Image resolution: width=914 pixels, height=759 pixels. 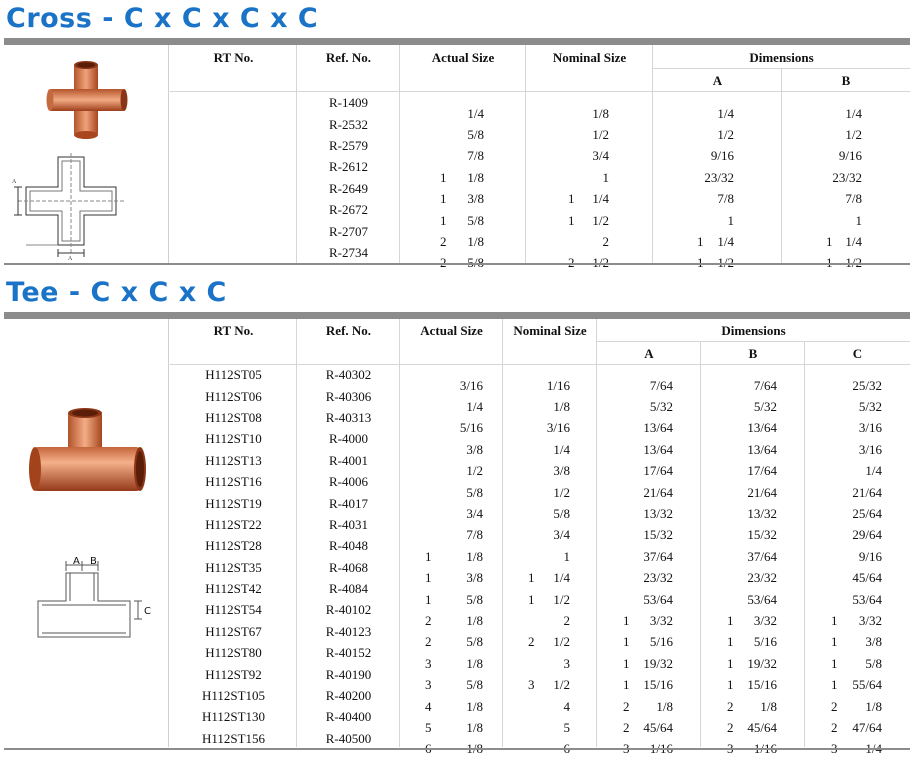 I want to click on copper-cross-fitting-image, so click(x=87, y=100).